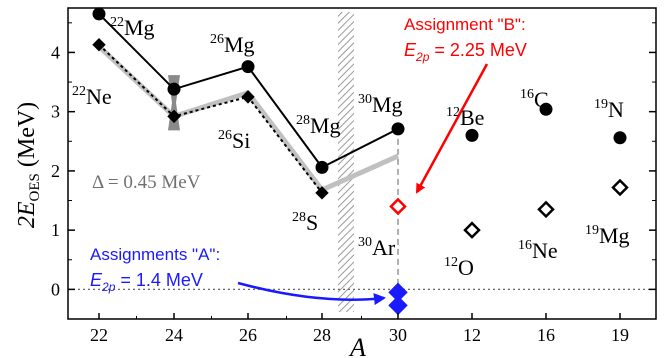  What do you see at coordinates (146, 282) in the screenshot?
I see `annotation-a-energy: E2p = 1.4 MeV` at bounding box center [146, 282].